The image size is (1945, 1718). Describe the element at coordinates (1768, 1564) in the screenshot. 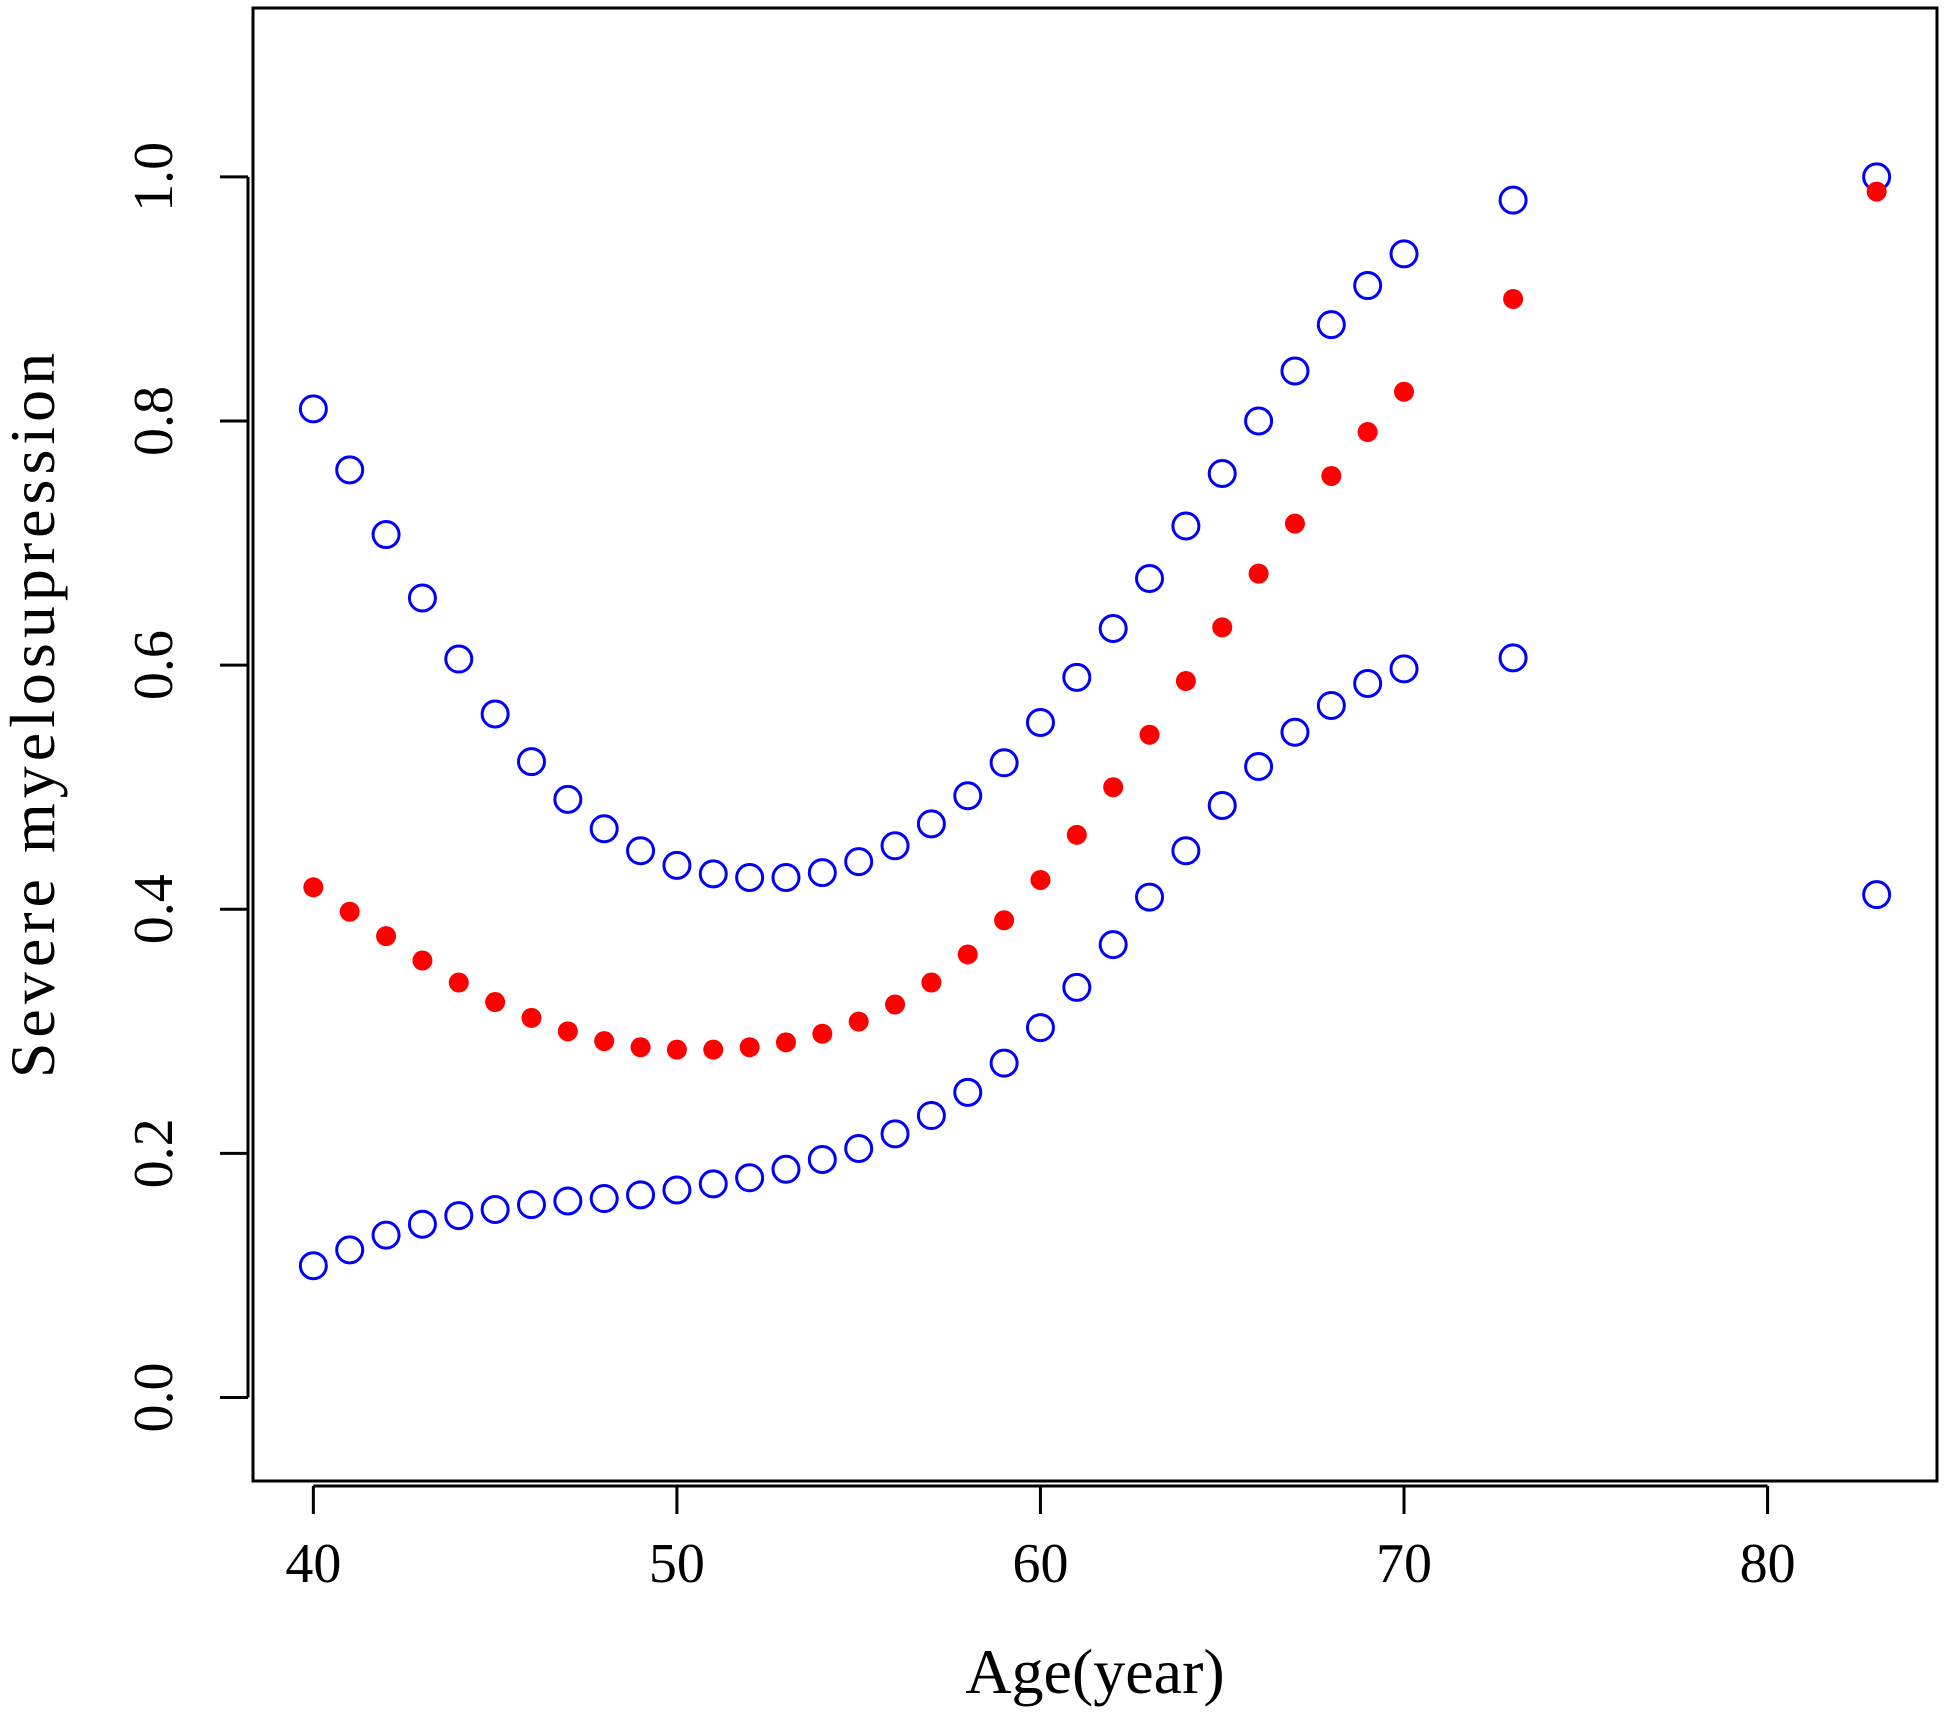

I see `x-tick-label: 80` at that location.